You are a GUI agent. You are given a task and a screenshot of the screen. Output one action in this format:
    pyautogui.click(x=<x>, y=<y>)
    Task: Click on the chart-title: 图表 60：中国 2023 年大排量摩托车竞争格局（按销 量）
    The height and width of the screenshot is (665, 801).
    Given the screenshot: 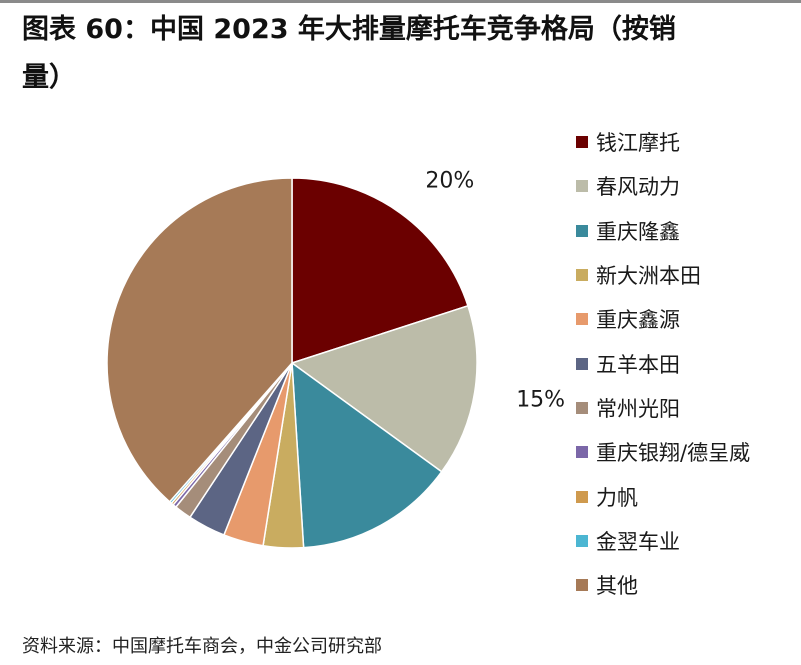 What is the action you would take?
    pyautogui.click(x=407, y=54)
    